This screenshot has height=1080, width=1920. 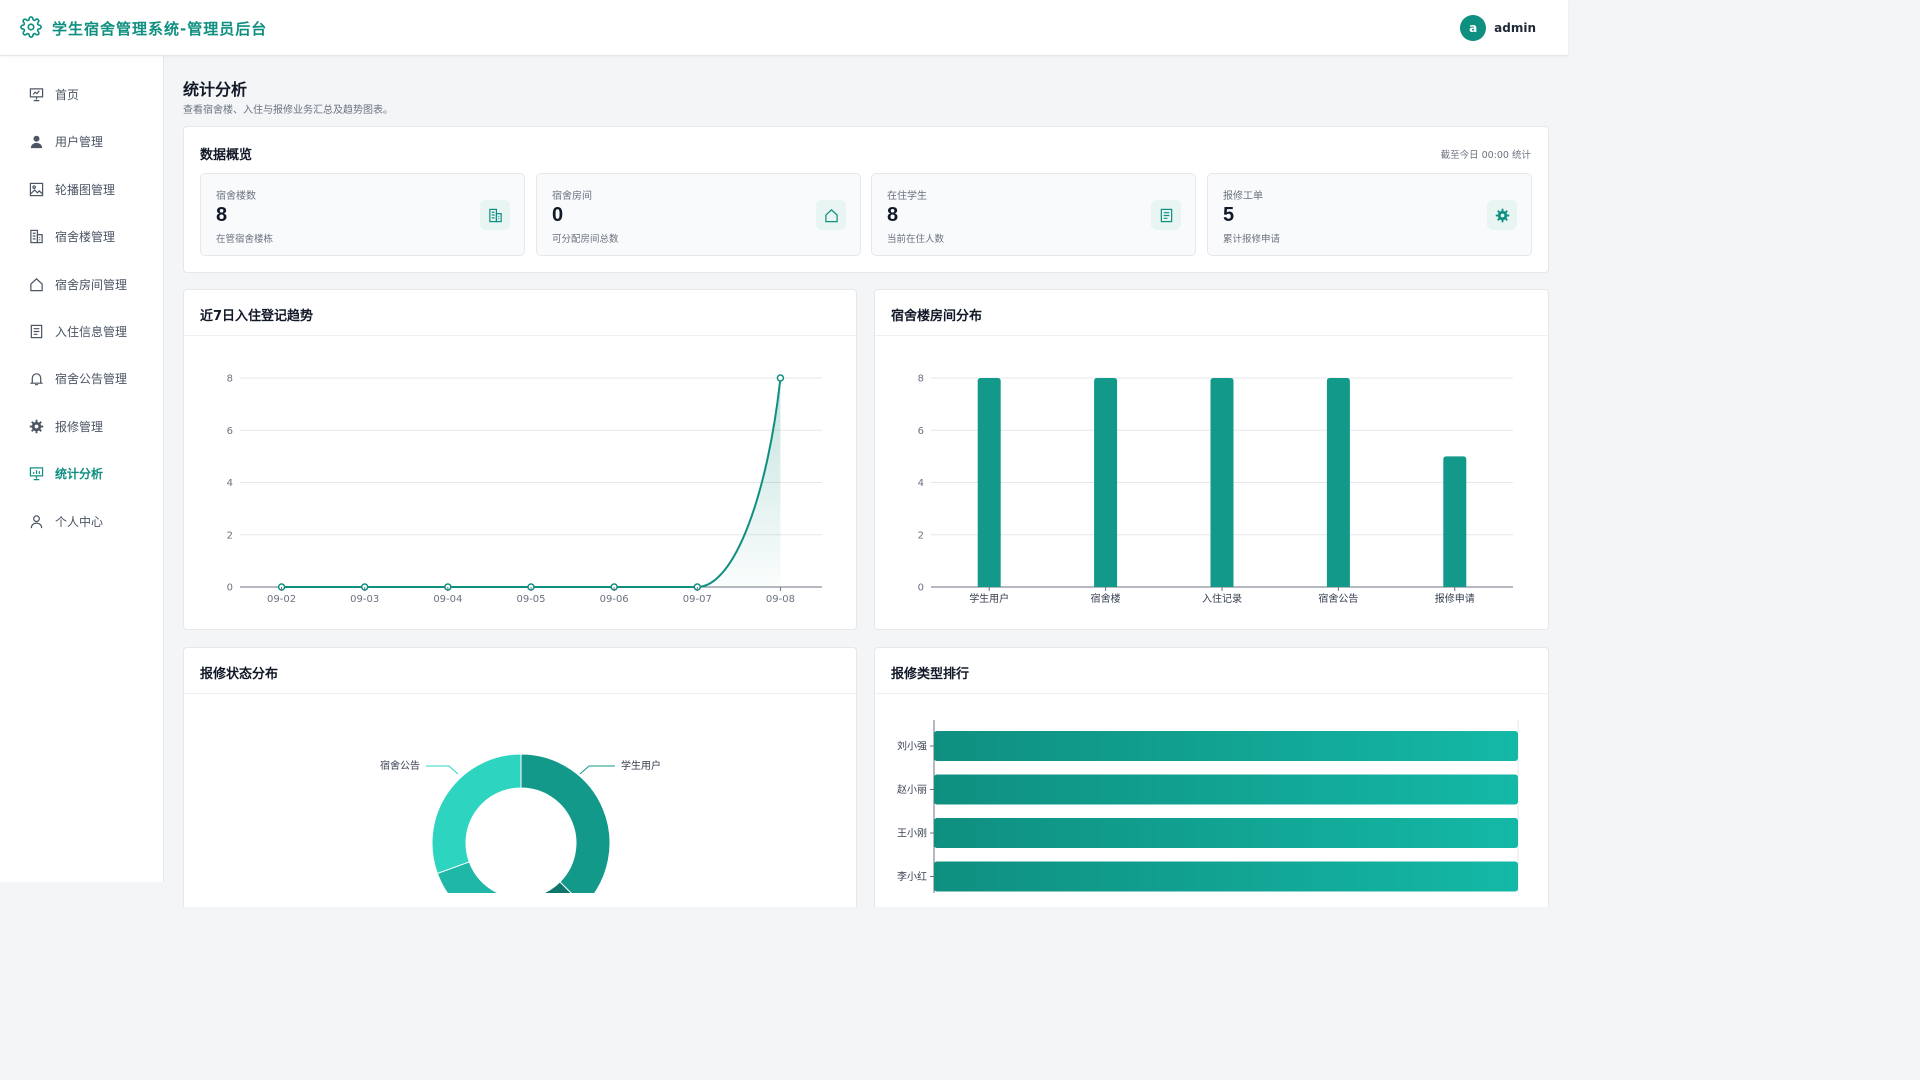 I want to click on brand: 学生宿舍管理系统-管理员后台, so click(x=143, y=28).